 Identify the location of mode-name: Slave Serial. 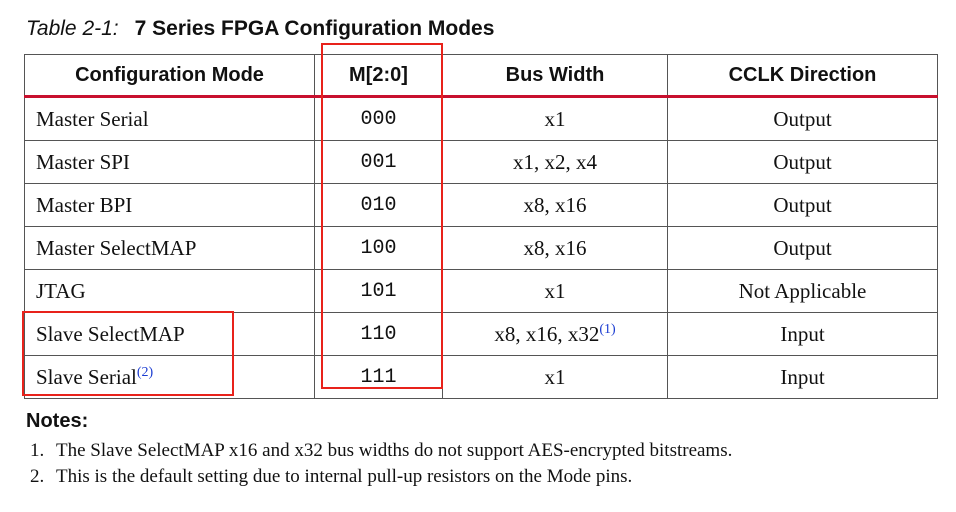
(86, 376).